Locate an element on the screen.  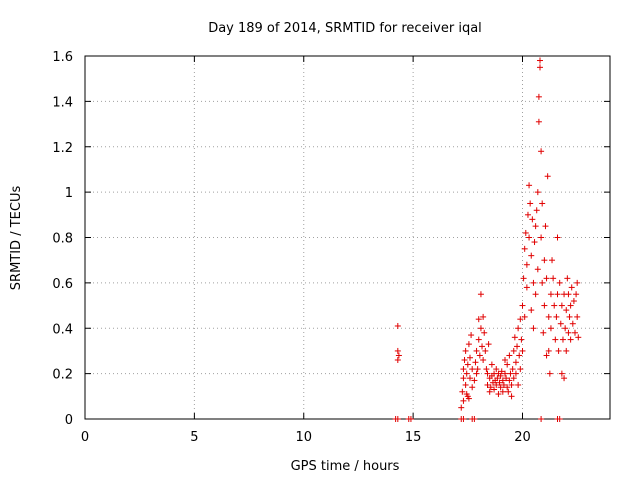
y-tick-label: 1 is located at coordinates (69, 193).